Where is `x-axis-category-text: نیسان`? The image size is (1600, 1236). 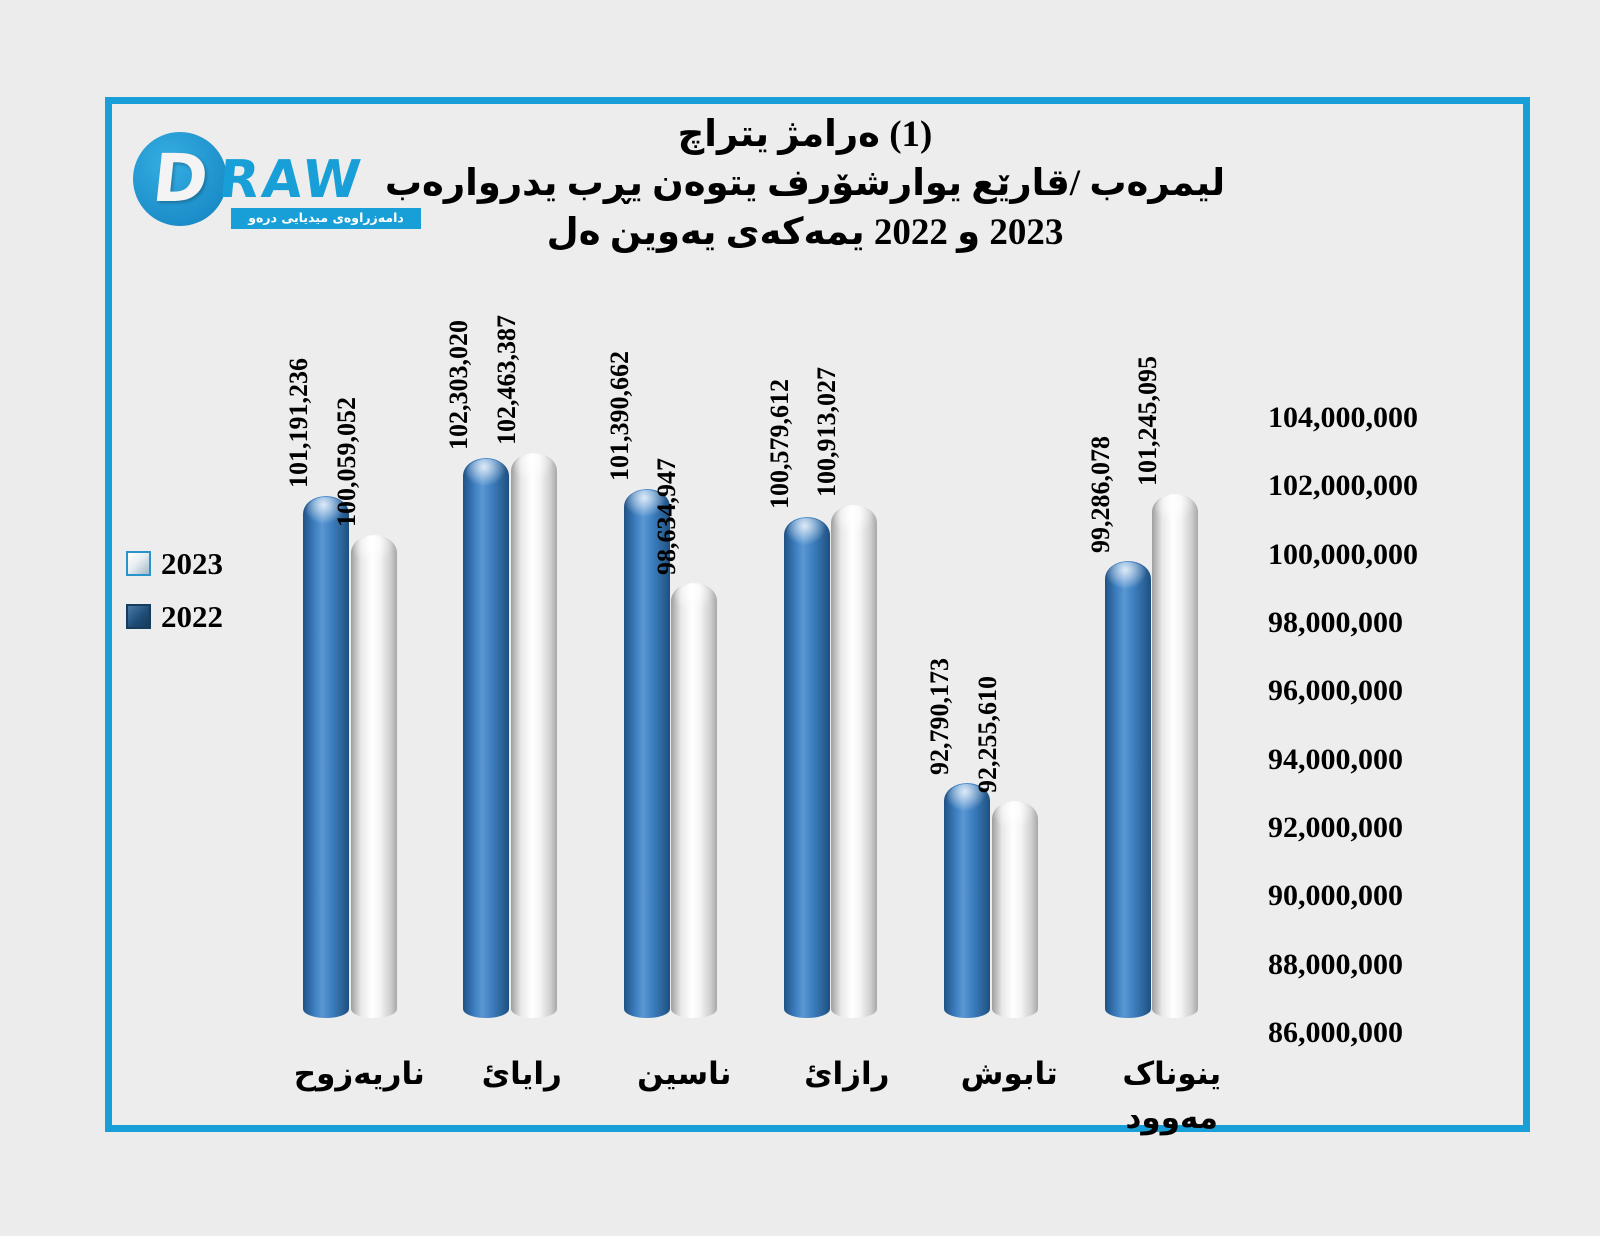 x-axis-category-text: نیسان is located at coordinates (684, 1074).